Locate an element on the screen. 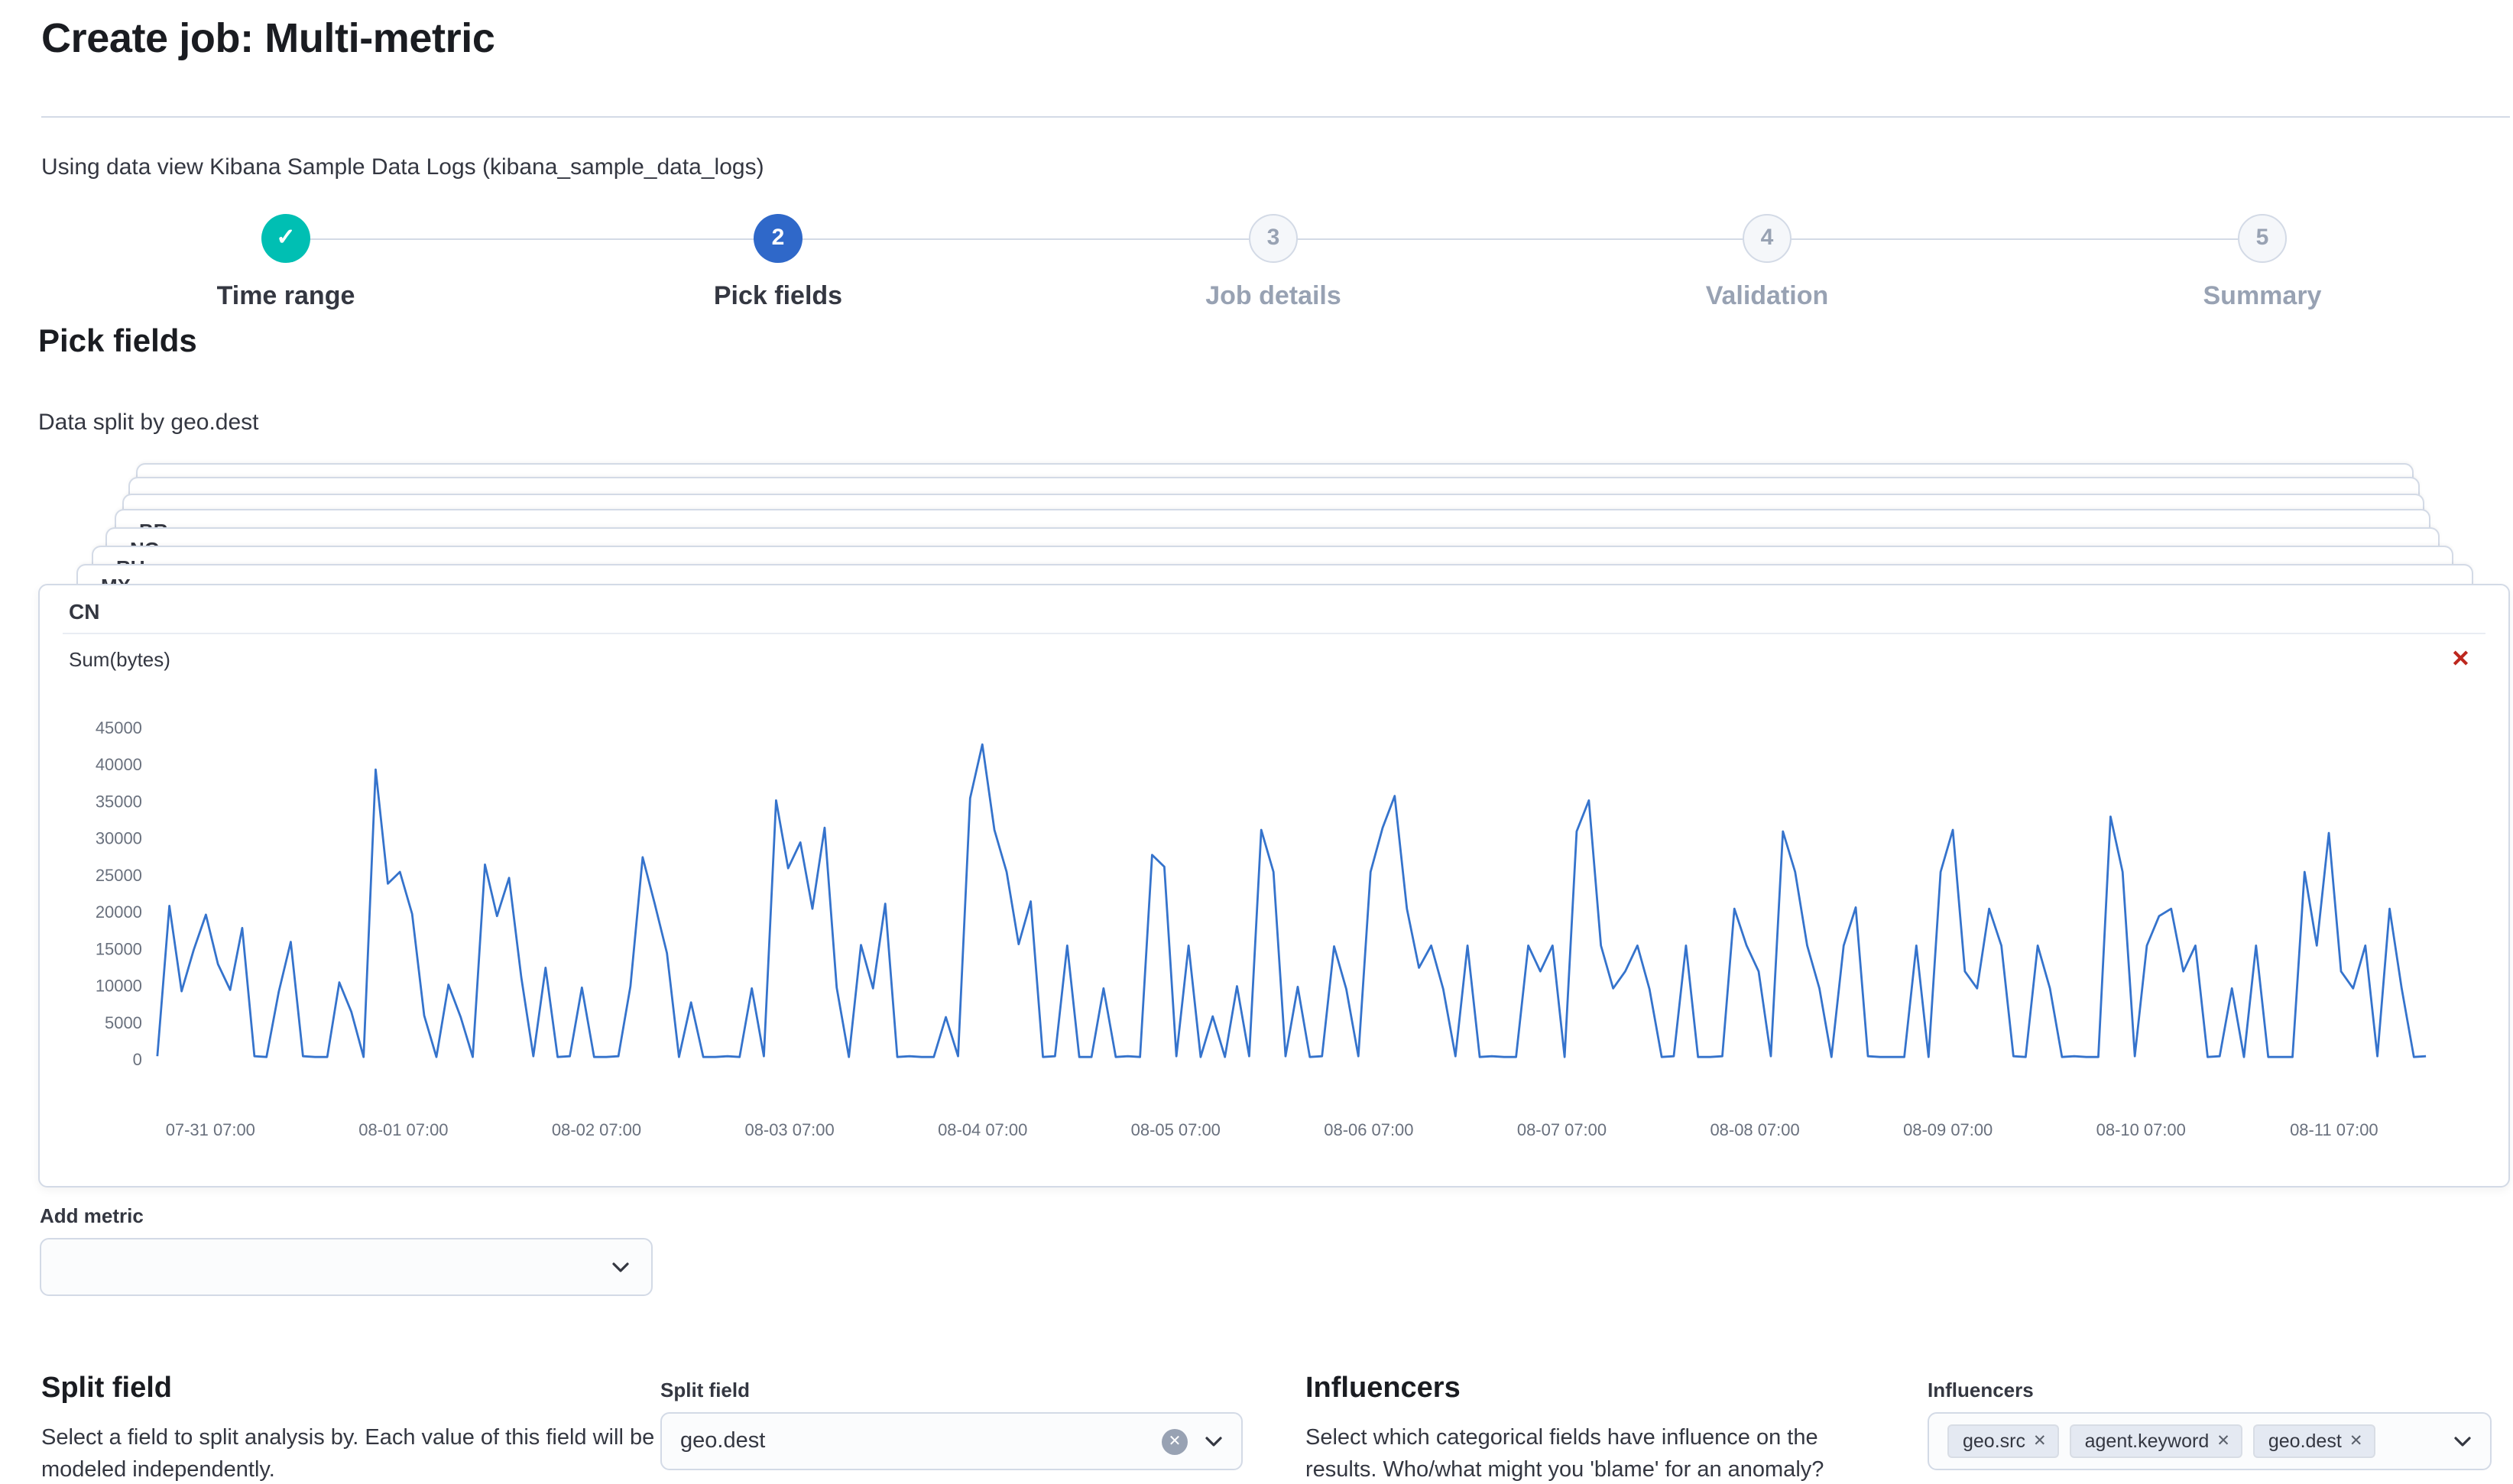 This screenshot has height=1484, width=2513. svg-text: 08-07 07:00 is located at coordinates (1562, 1130).